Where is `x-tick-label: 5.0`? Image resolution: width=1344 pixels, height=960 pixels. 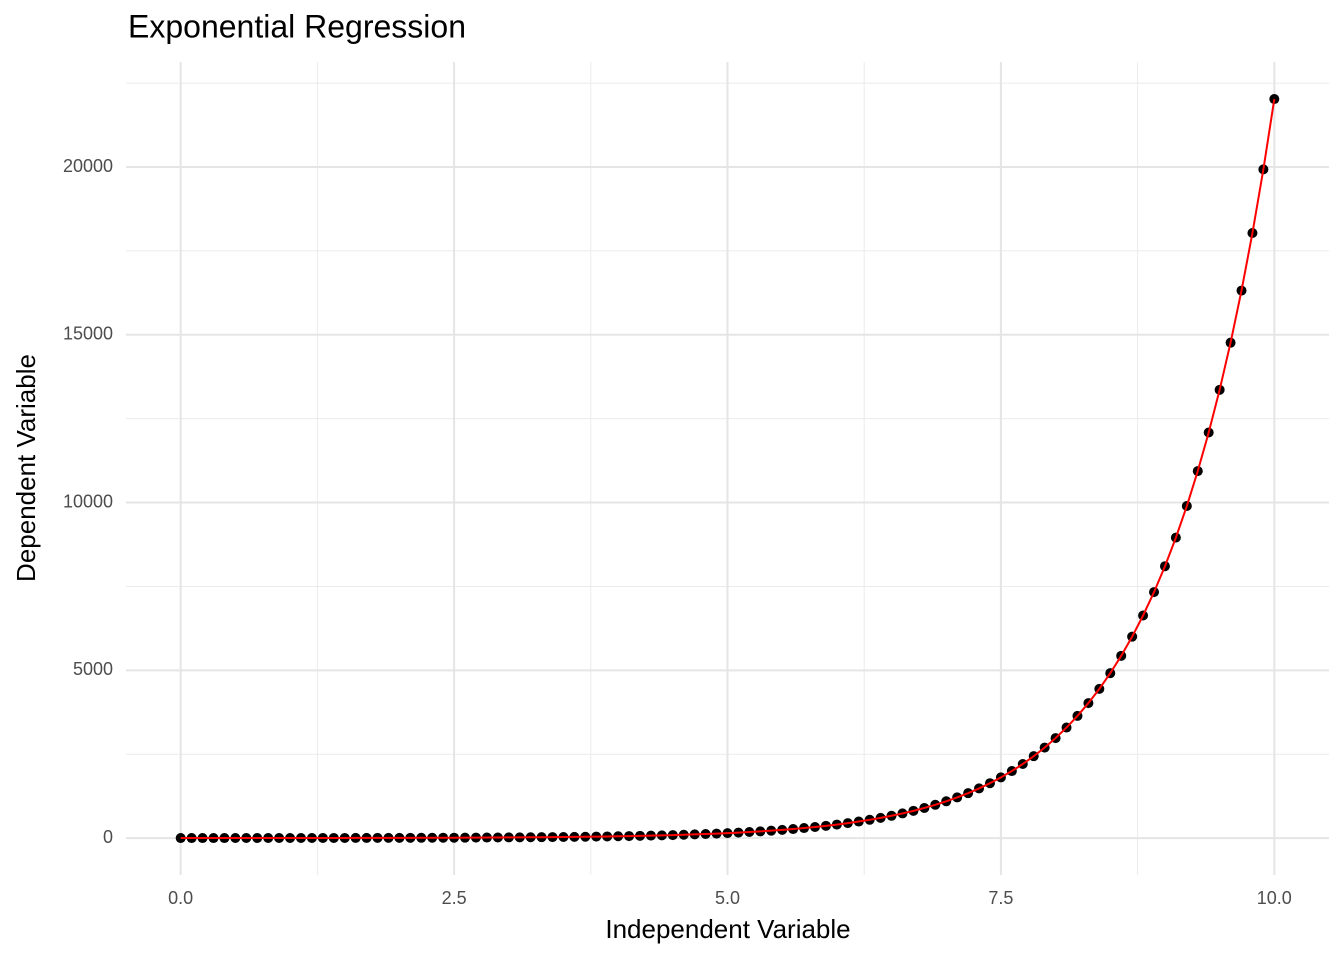 x-tick-label: 5.0 is located at coordinates (727, 898).